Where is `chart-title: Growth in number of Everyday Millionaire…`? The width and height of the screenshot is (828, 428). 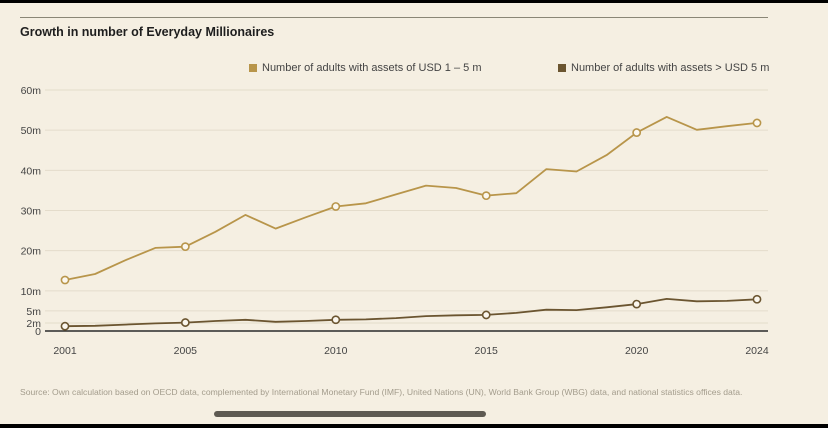 chart-title: Growth in number of Everyday Millionaire… is located at coordinates (147, 32).